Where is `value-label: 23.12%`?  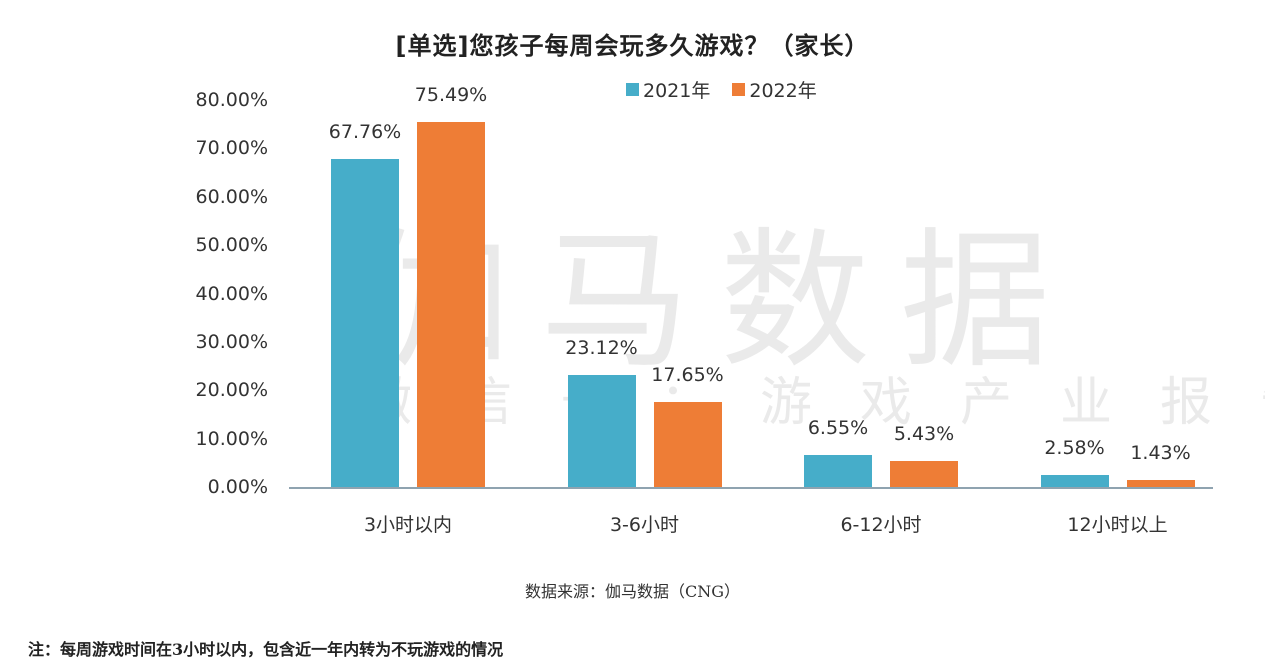
value-label: 23.12% is located at coordinates (601, 348).